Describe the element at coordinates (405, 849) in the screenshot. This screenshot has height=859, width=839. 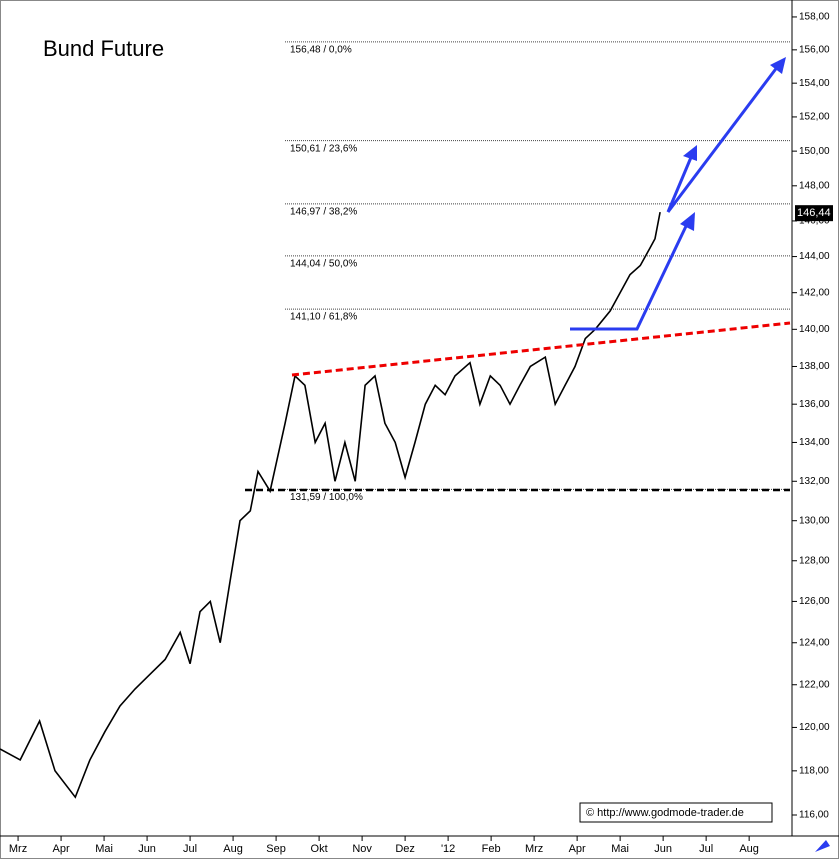
I see `x-tick-label: Dez` at that location.